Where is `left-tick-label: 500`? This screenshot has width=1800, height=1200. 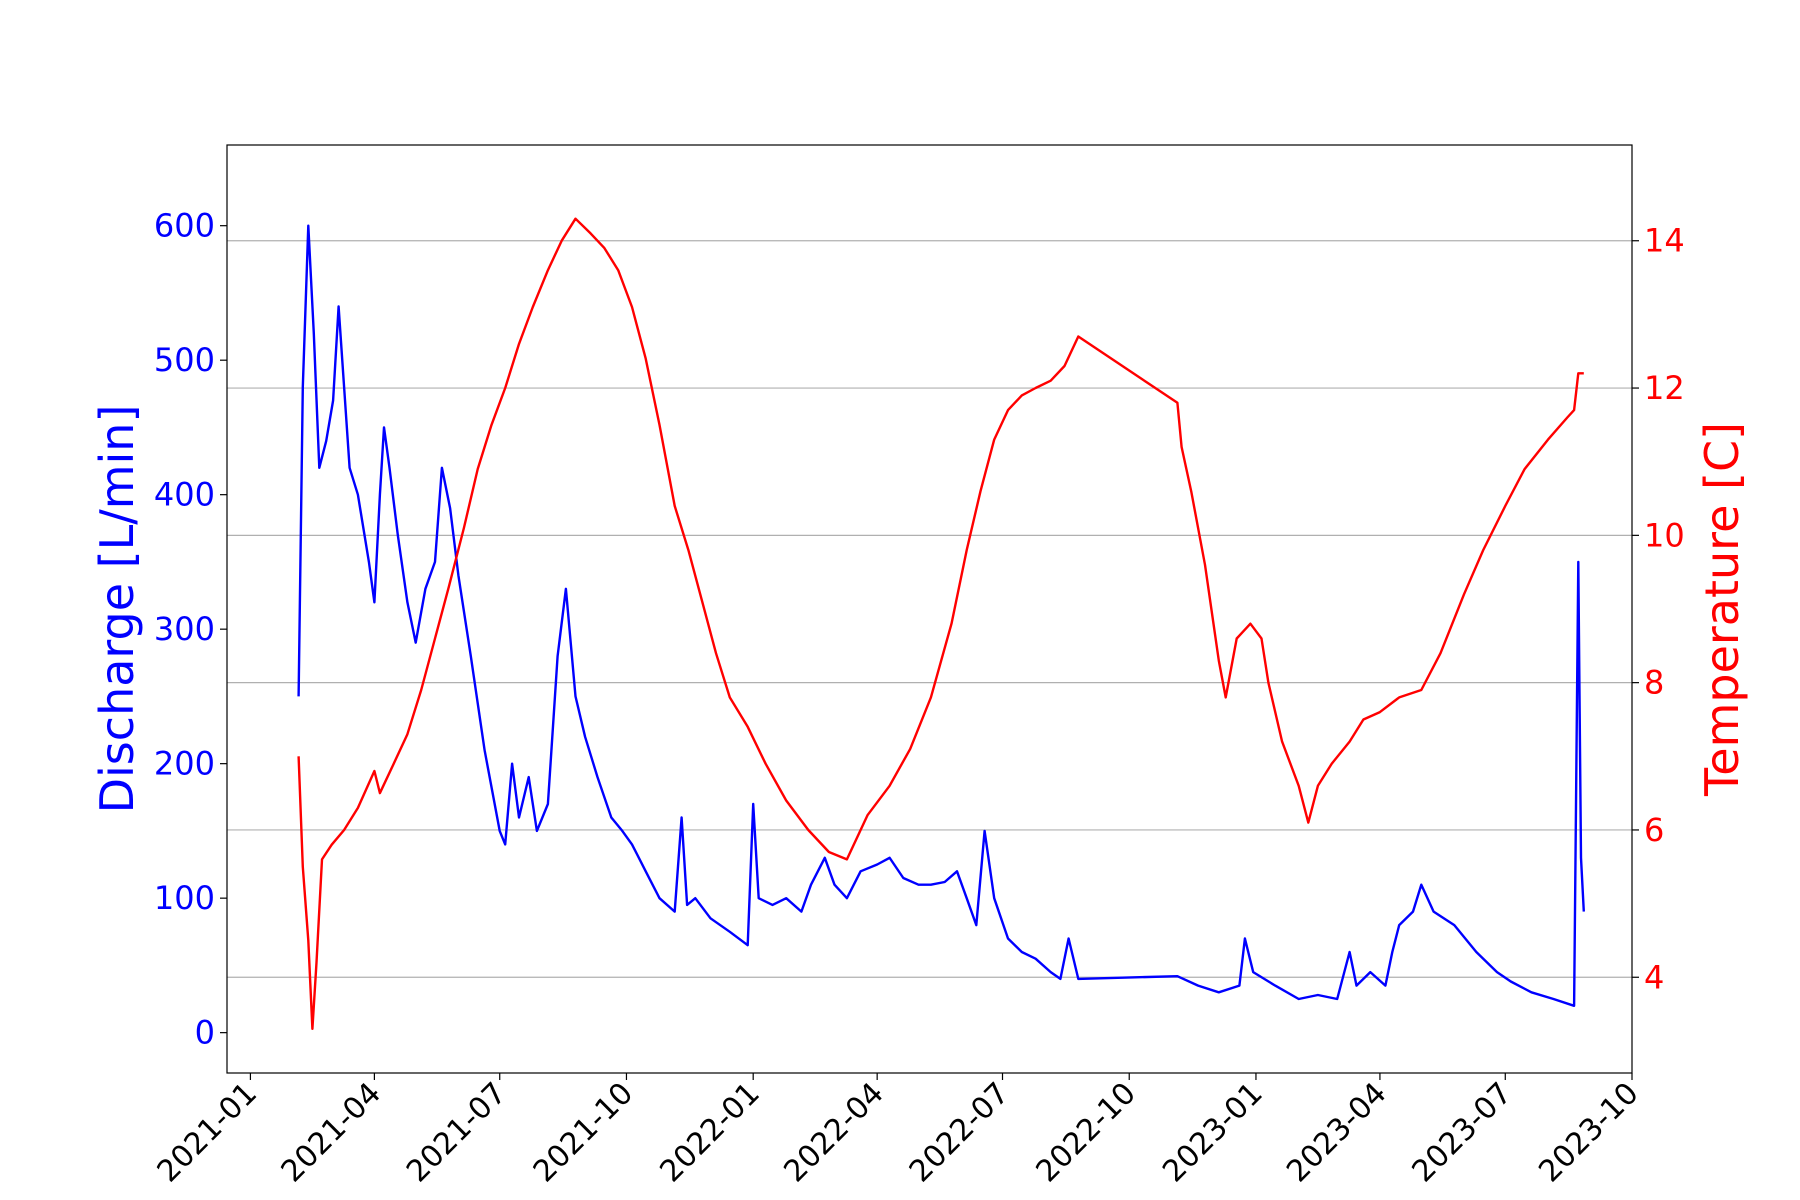 left-tick-label: 500 is located at coordinates (184, 360).